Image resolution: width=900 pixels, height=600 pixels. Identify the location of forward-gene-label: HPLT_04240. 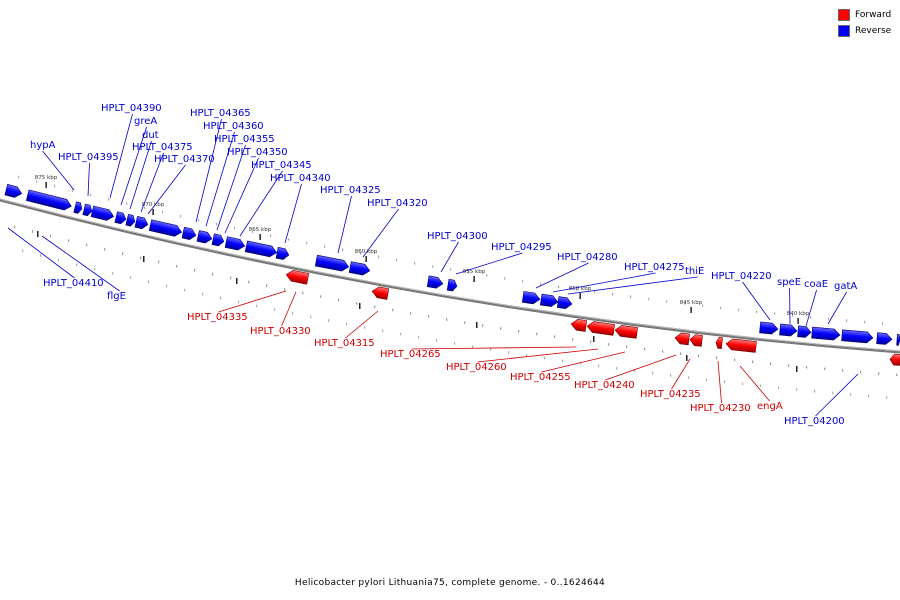
(604, 385).